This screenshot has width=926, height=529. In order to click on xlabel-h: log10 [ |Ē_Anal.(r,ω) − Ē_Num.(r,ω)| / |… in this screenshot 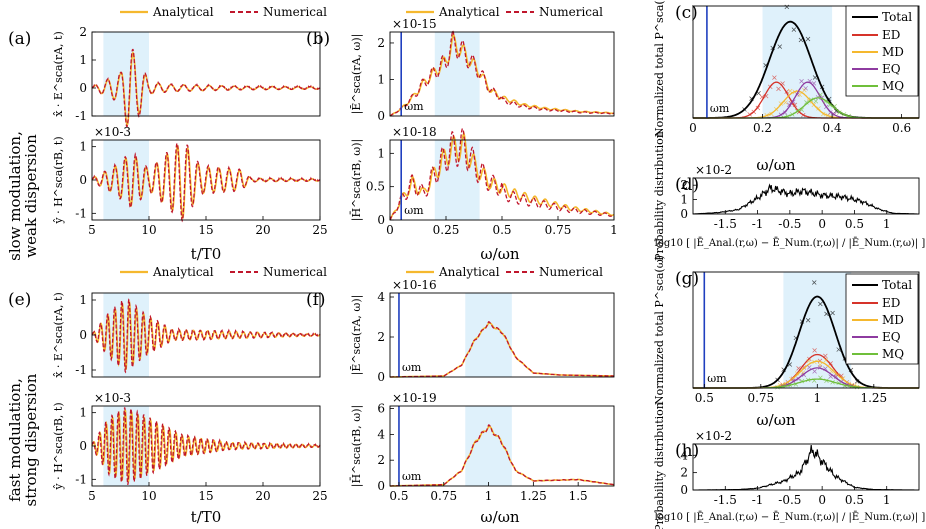, I will do `click(790, 517)`.